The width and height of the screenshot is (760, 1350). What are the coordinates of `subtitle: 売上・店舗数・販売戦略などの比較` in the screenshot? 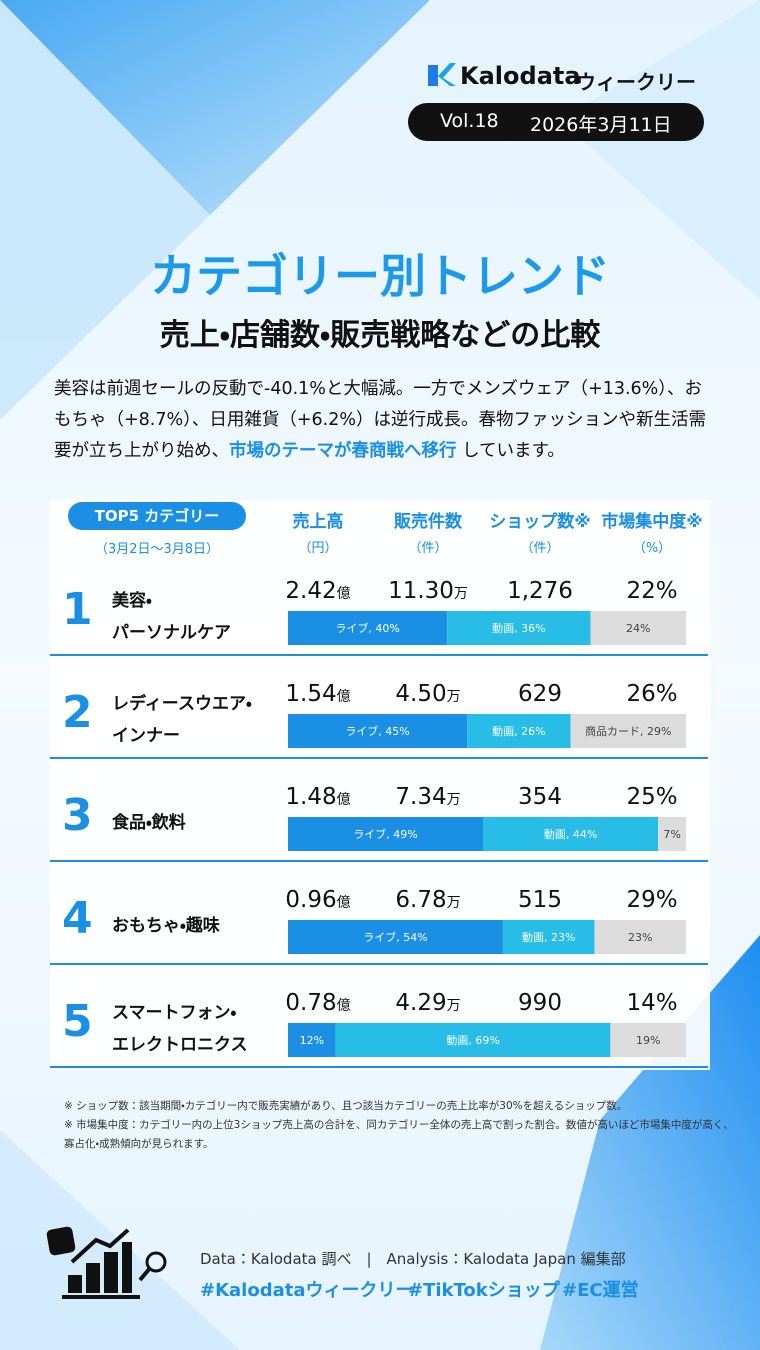 It's located at (380, 335).